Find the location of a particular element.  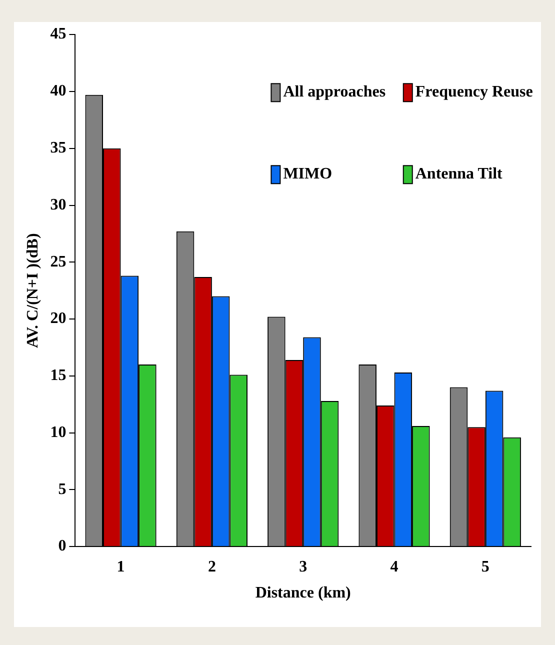

x-tick-label: 5 is located at coordinates (485, 567).